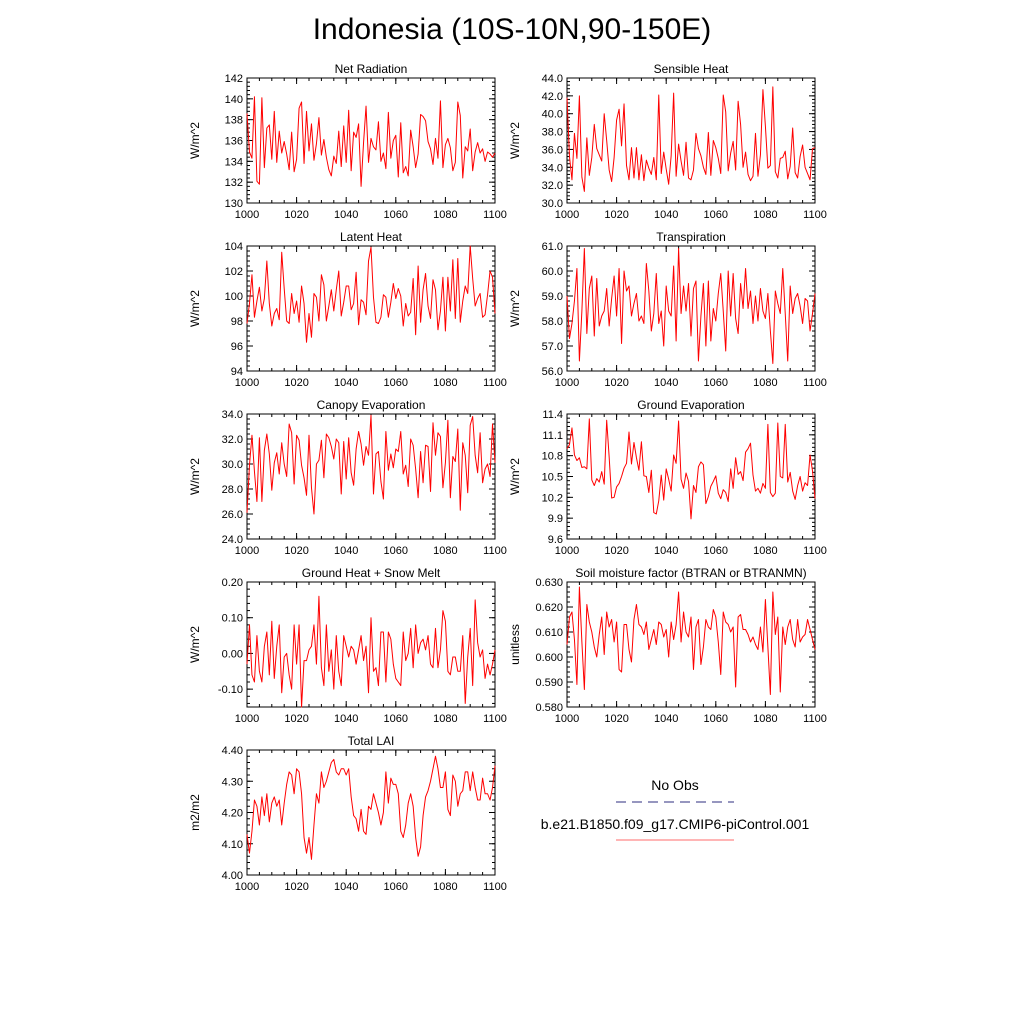 This screenshot has height=1024, width=1024. I want to click on page-title: Indonesia (10S-10N,90-150E), so click(512, 29).